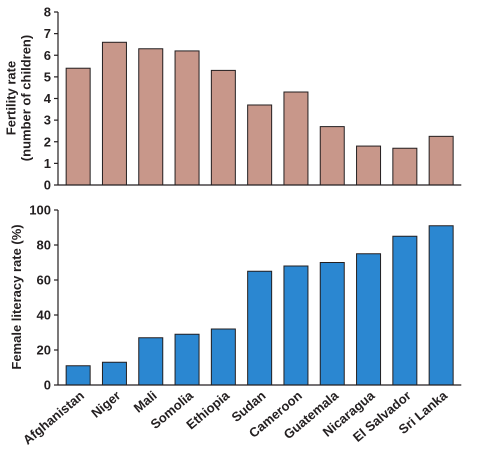  What do you see at coordinates (369, 165) in the screenshot?
I see `fertility-bar-nicaragua` at bounding box center [369, 165].